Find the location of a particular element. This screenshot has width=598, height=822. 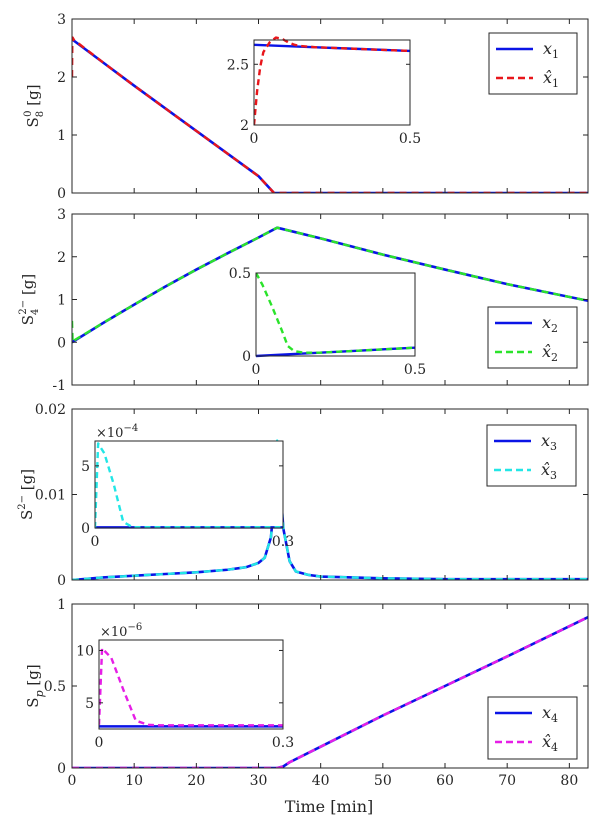

y-axis-label: Sp [g] is located at coordinates (35, 685).